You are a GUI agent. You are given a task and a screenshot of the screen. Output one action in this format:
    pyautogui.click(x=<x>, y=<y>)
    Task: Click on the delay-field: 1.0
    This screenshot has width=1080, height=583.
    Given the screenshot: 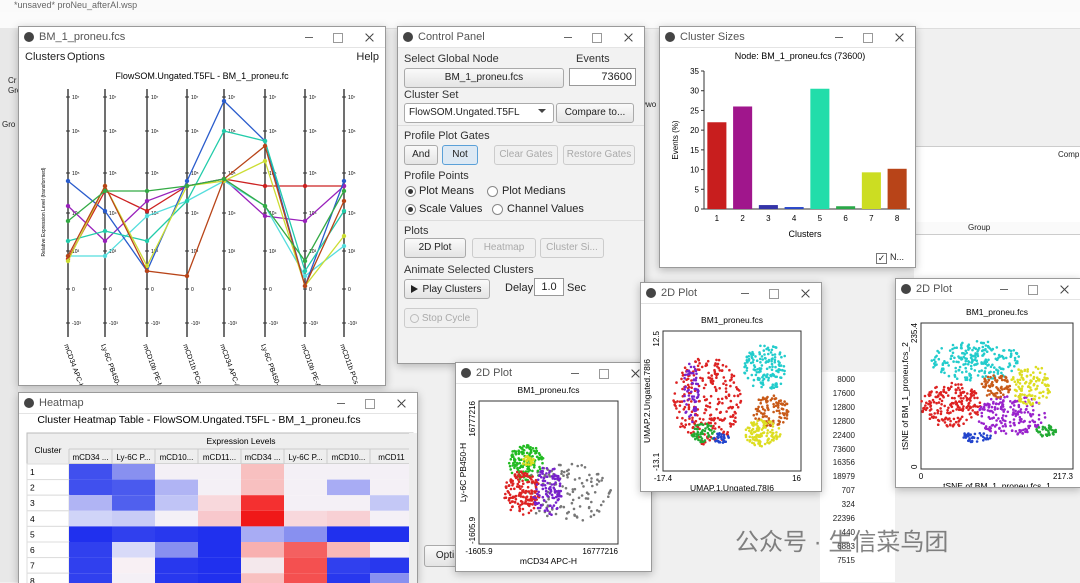 What is the action you would take?
    pyautogui.click(x=549, y=287)
    